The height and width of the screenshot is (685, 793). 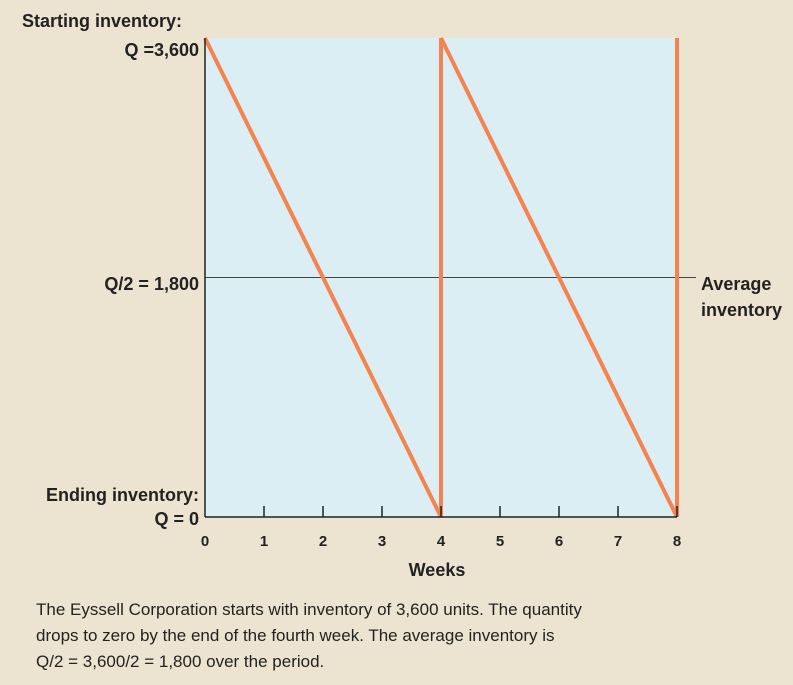 What do you see at coordinates (205, 541) in the screenshot?
I see `x-tick-label: 0` at bounding box center [205, 541].